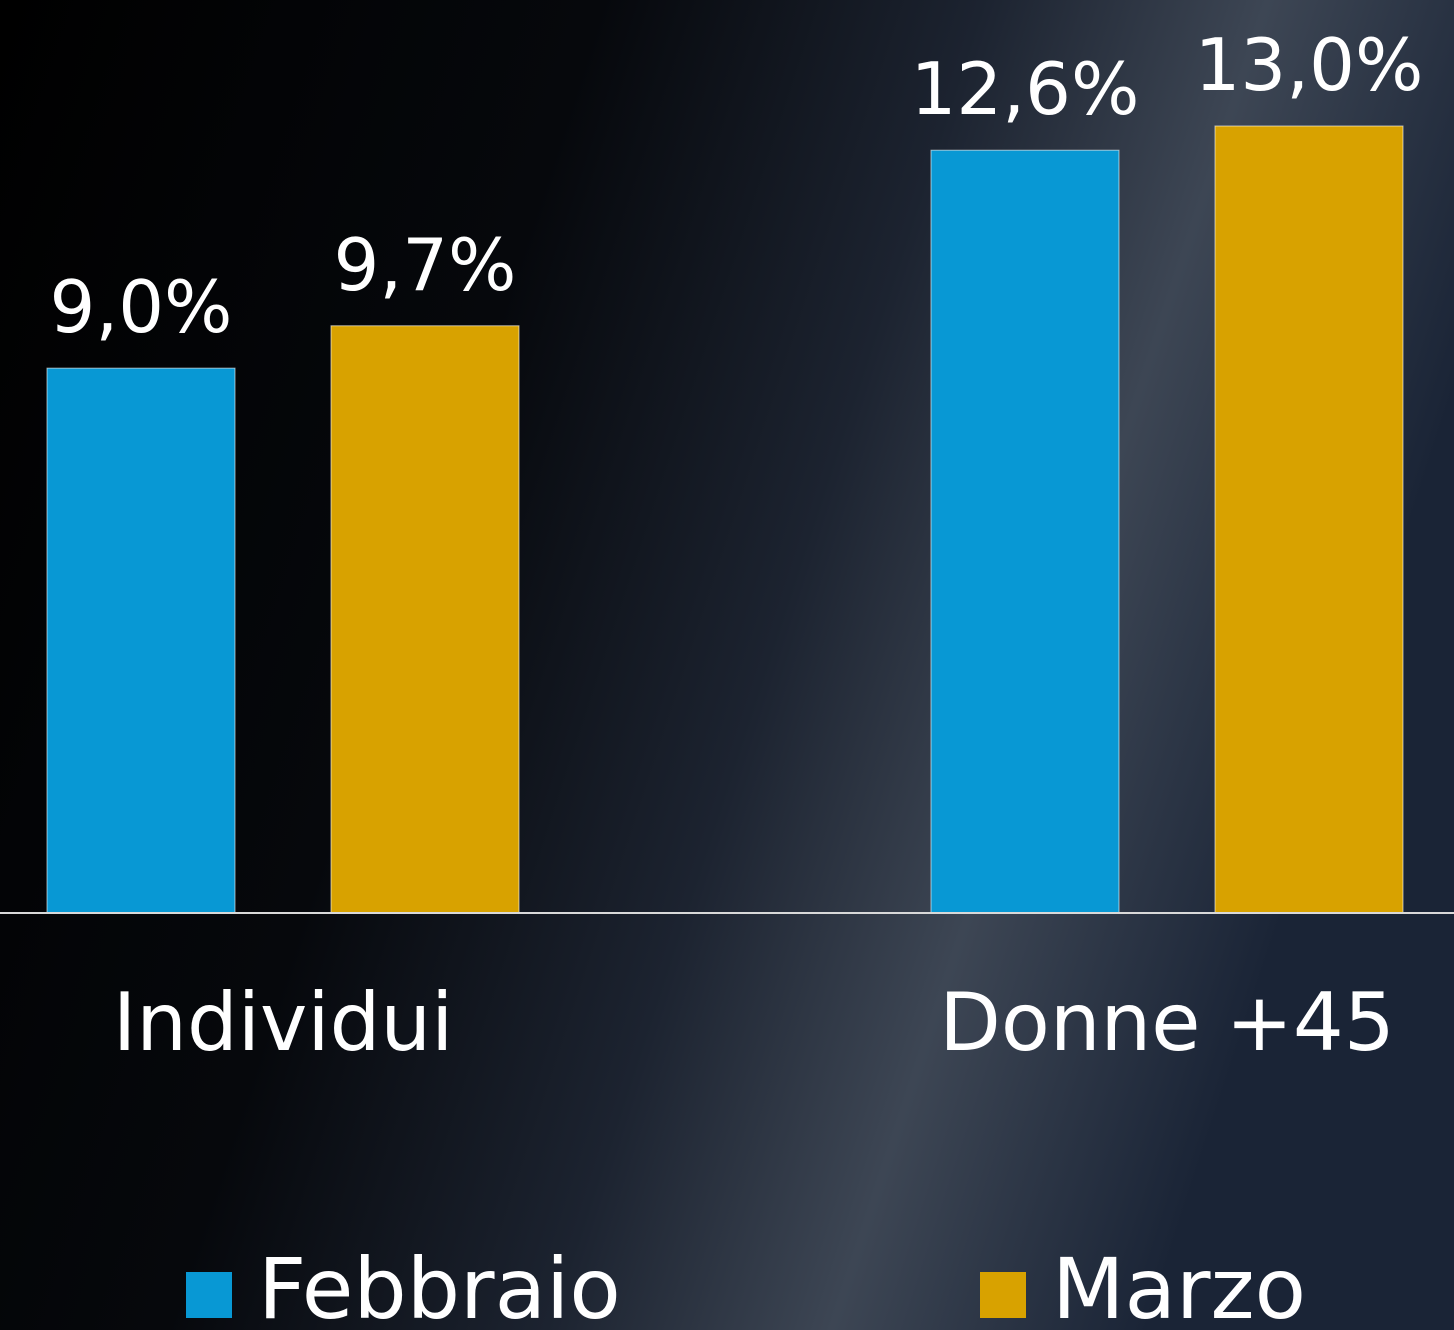 The width and height of the screenshot is (1454, 1330). I want to click on data-label: 9,7%, so click(425, 265).